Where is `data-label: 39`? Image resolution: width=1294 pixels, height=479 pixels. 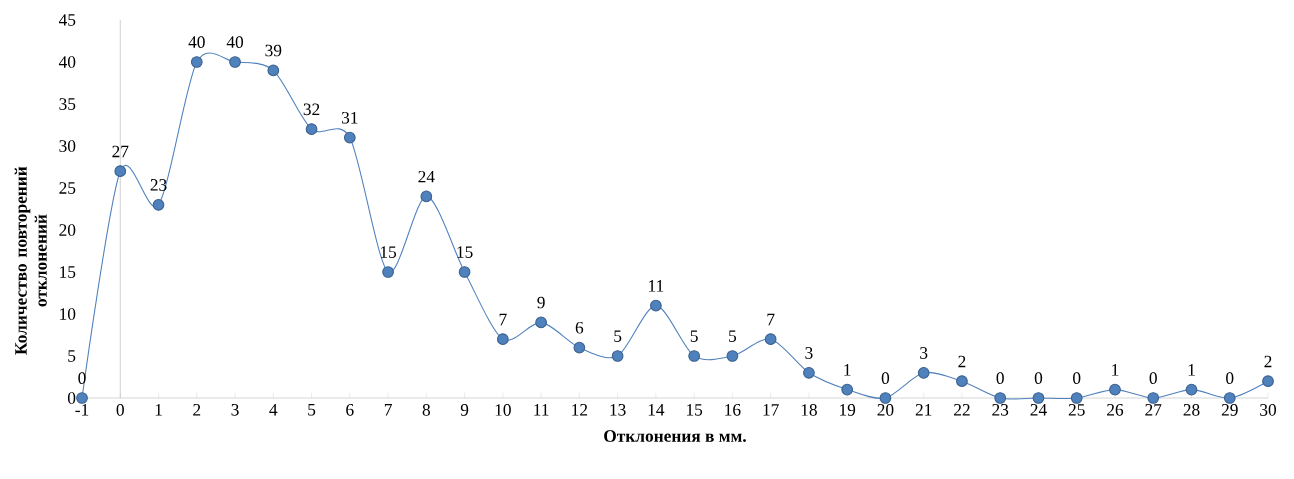 data-label: 39 is located at coordinates (273, 50).